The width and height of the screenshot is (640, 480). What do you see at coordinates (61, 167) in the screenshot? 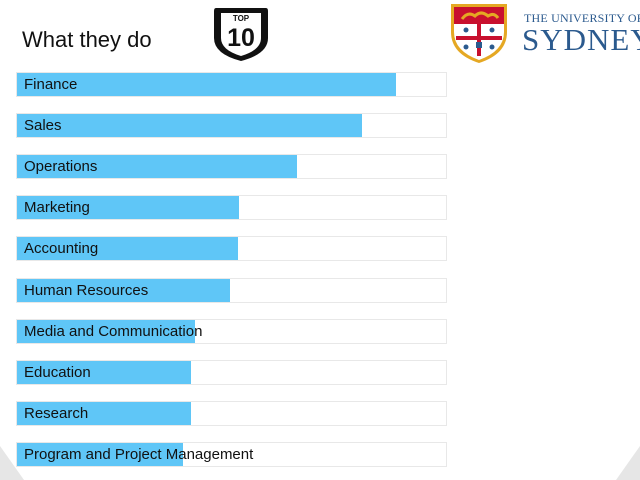
I see `bar-label: Operations` at bounding box center [61, 167].